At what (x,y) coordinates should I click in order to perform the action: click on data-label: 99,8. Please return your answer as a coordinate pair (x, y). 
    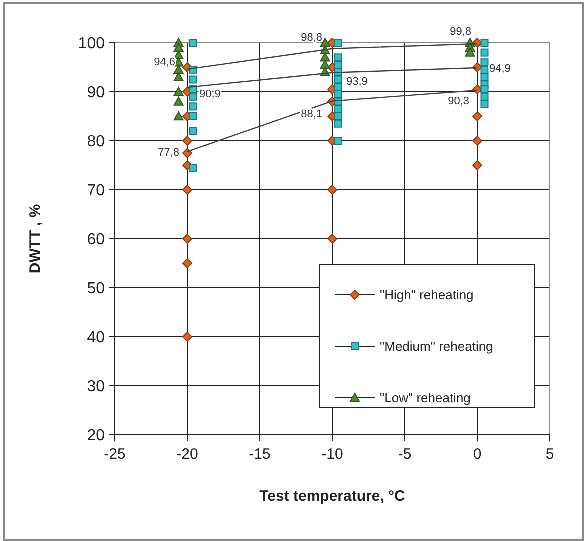
    Looking at the image, I should click on (461, 32).